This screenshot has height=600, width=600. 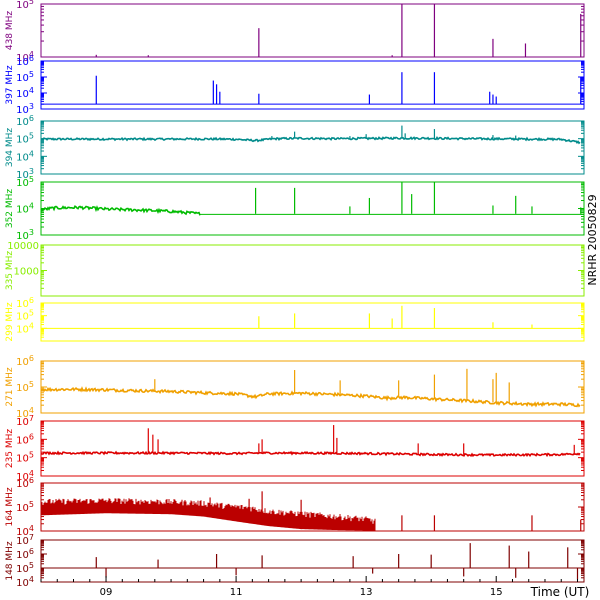 What do you see at coordinates (236, 592) in the screenshot?
I see `x-tick-label: 11` at bounding box center [236, 592].